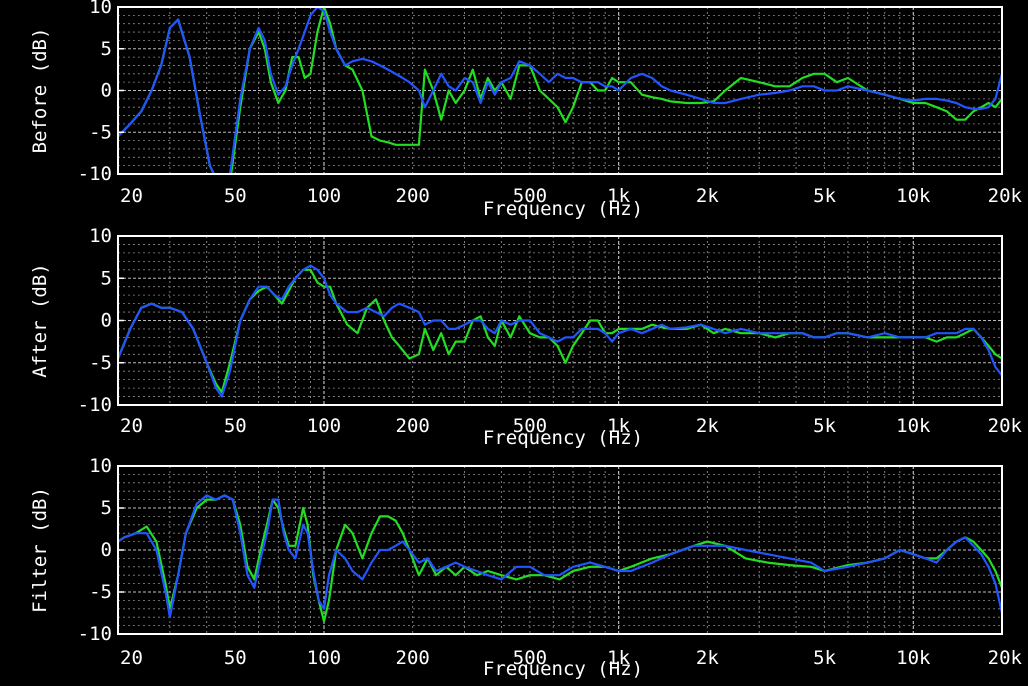  Describe the element at coordinates (40, 91) in the screenshot. I see `y-axis-label: Before (dB)` at that location.